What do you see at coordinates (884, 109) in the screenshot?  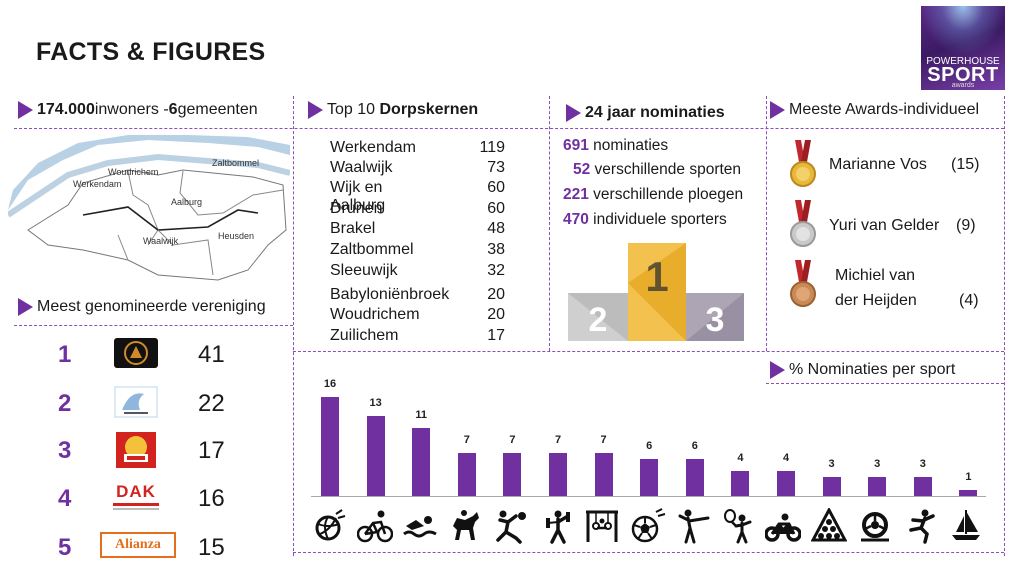 I see `awards-title: Meeste Awards-individueel` at bounding box center [884, 109].